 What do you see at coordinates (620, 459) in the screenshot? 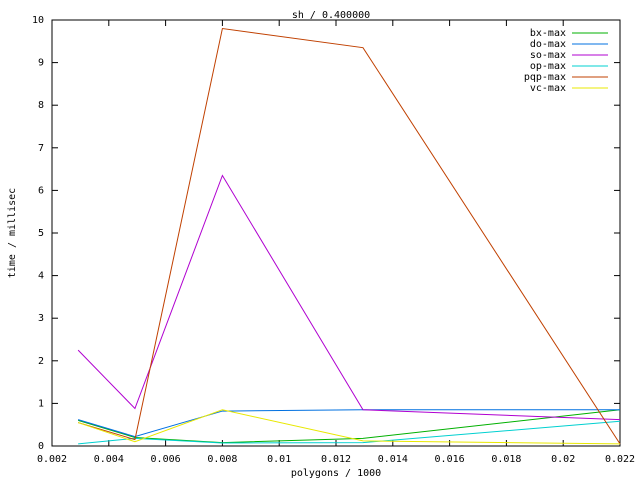
I see `x-tick-label: 0.022` at bounding box center [620, 459].